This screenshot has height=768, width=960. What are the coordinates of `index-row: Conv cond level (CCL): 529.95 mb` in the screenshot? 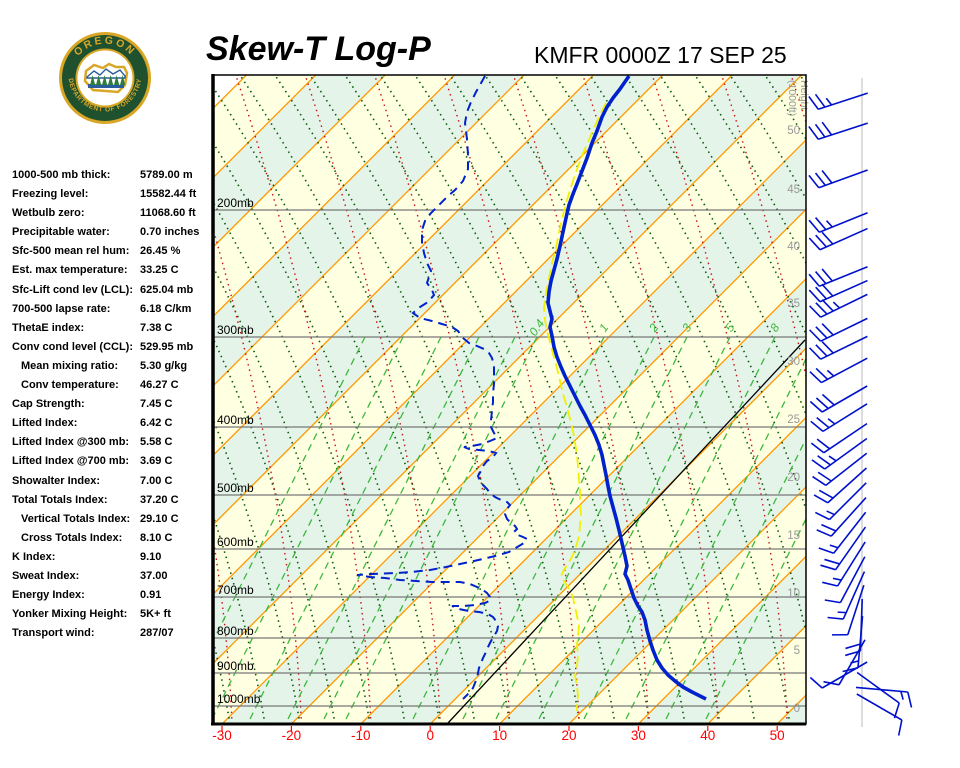 It's located at (112, 347).